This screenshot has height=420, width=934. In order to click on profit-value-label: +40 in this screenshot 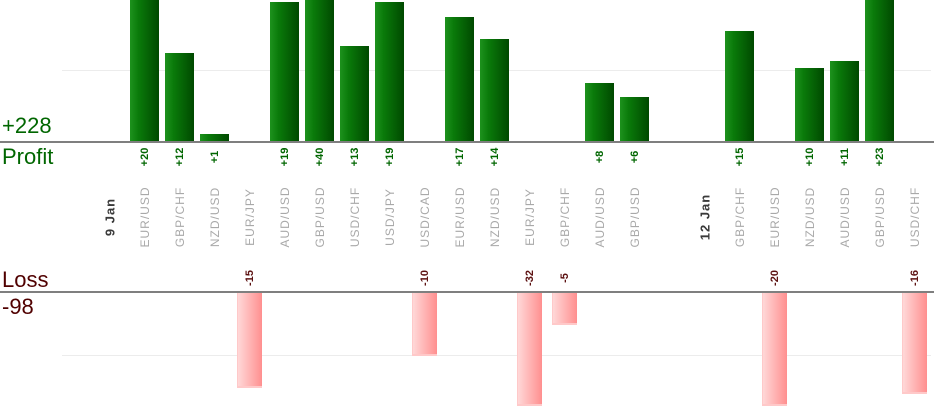, I will do `click(319, 157)`.